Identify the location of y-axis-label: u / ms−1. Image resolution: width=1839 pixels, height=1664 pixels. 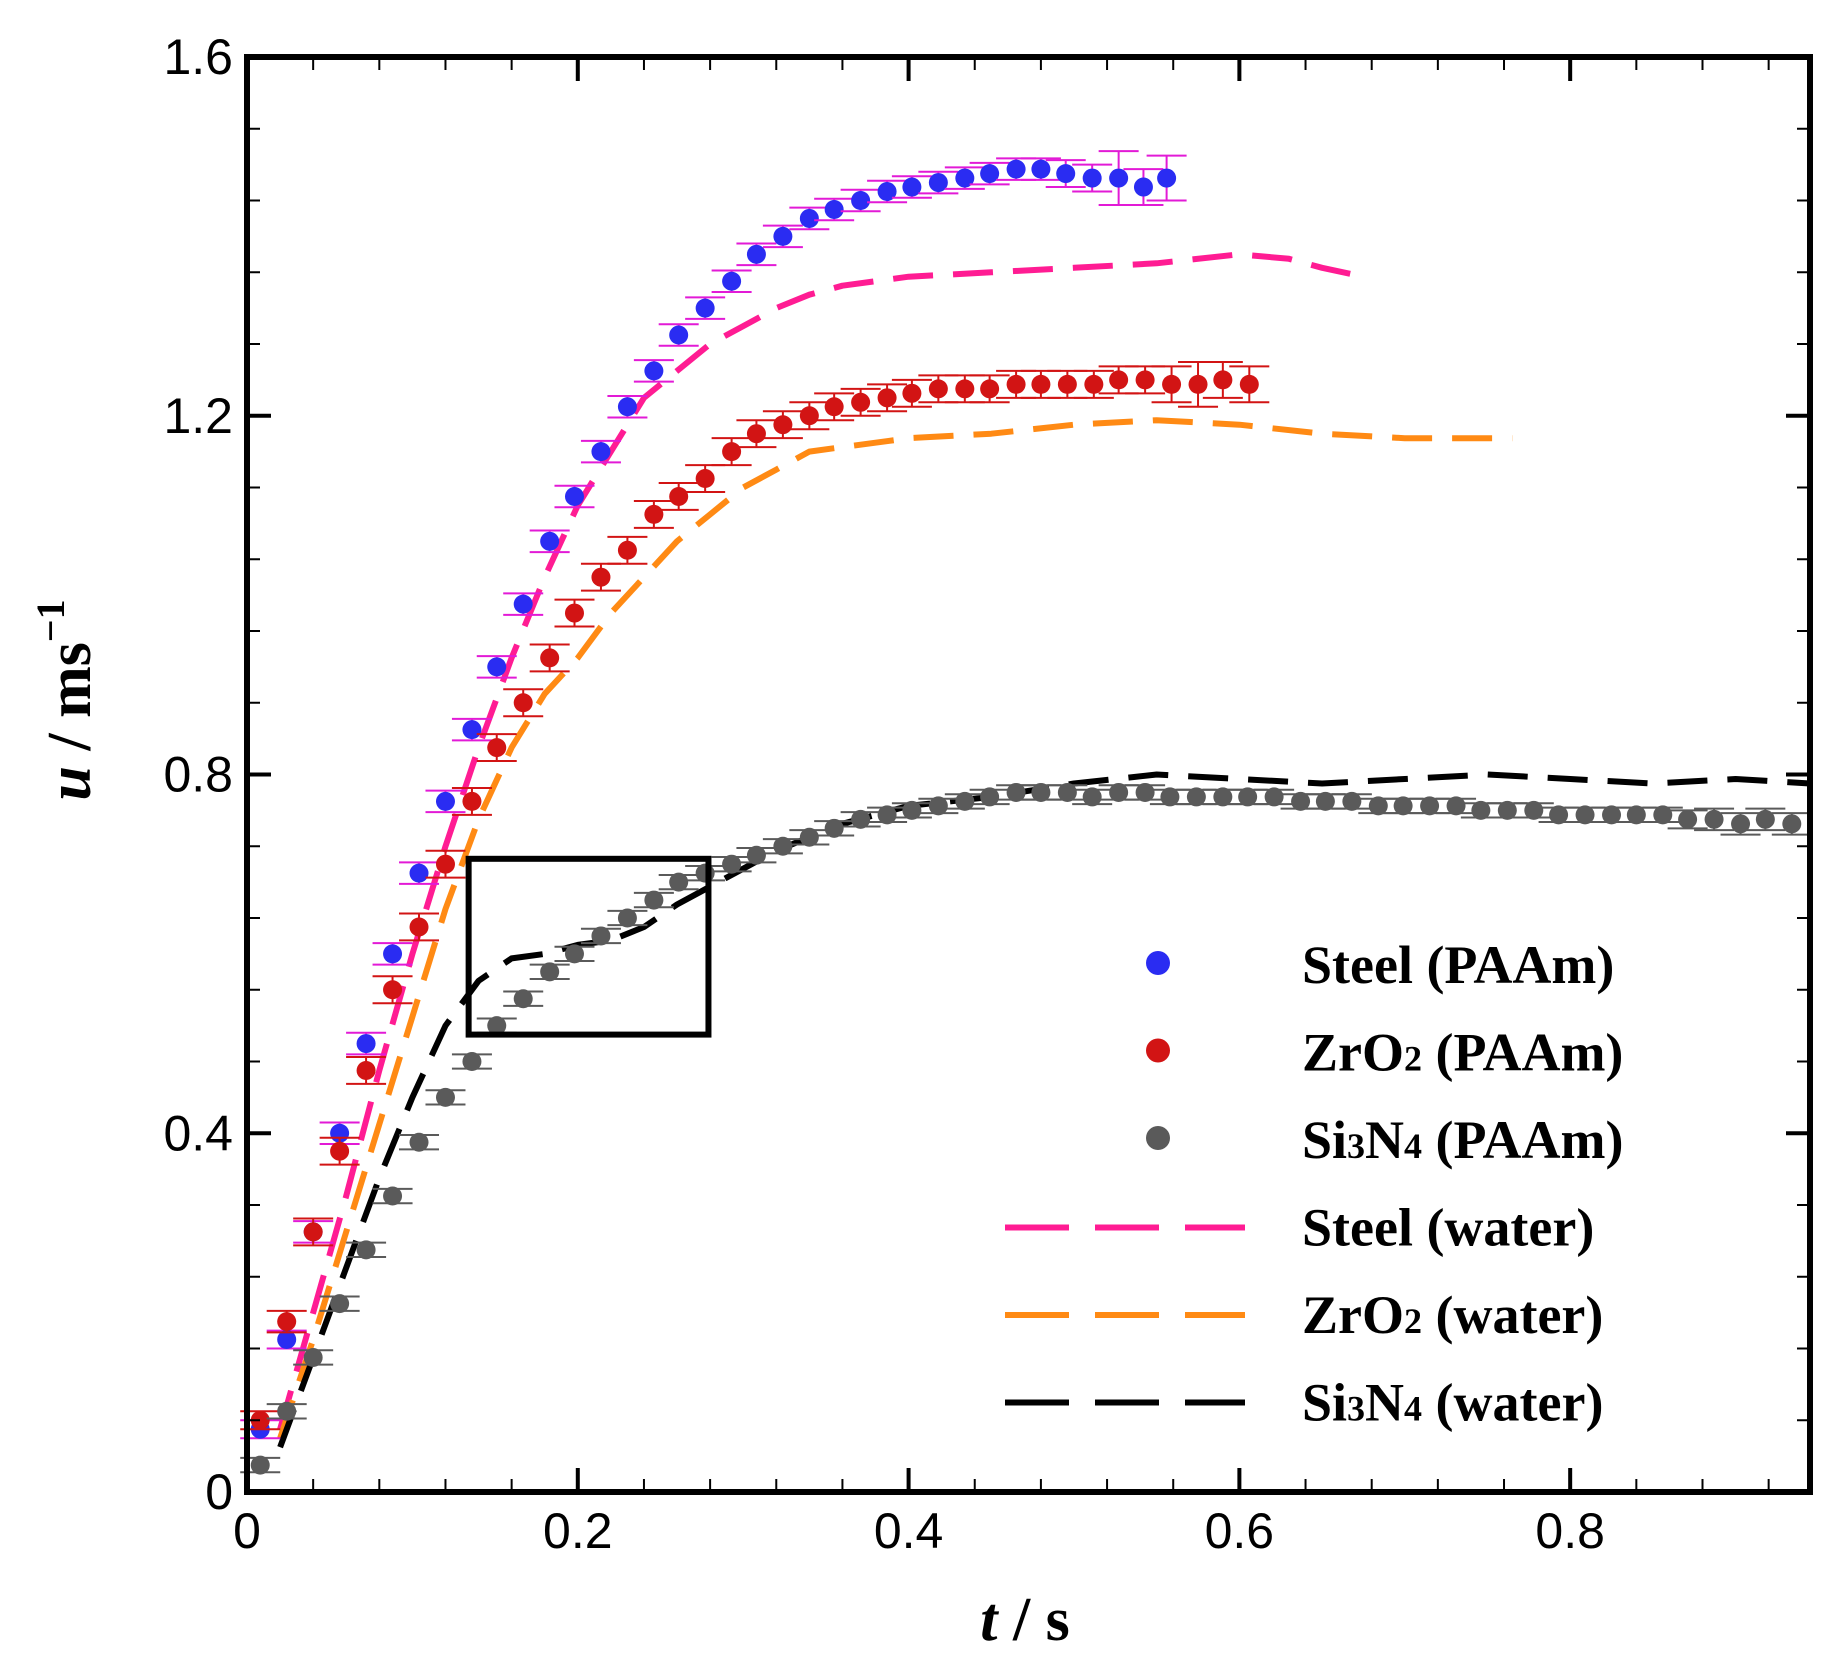
(66, 699).